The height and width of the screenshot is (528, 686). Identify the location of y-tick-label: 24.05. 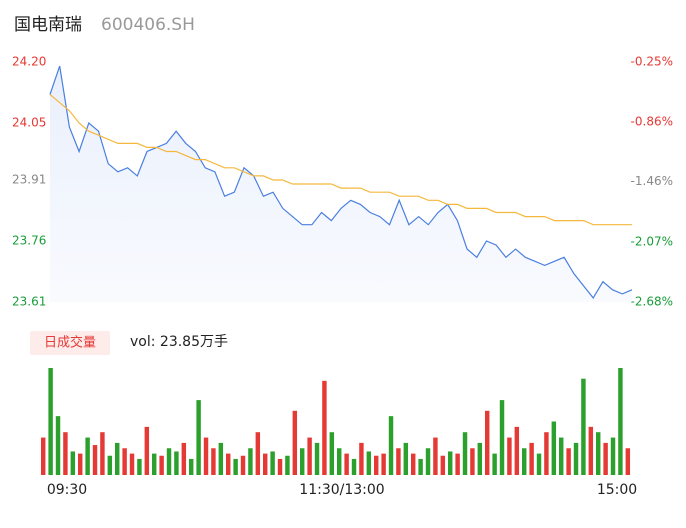
(29, 123).